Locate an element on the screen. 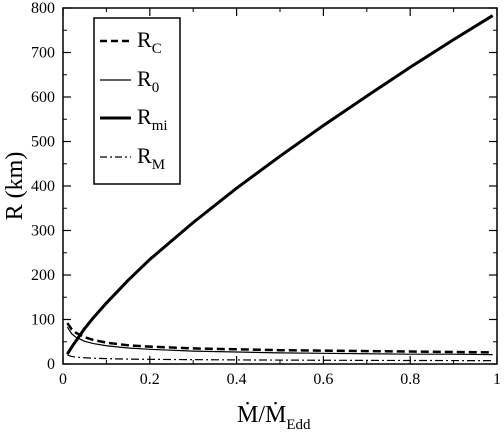 The height and width of the screenshot is (436, 504). x-tick-label: 0.6 is located at coordinates (323, 379).